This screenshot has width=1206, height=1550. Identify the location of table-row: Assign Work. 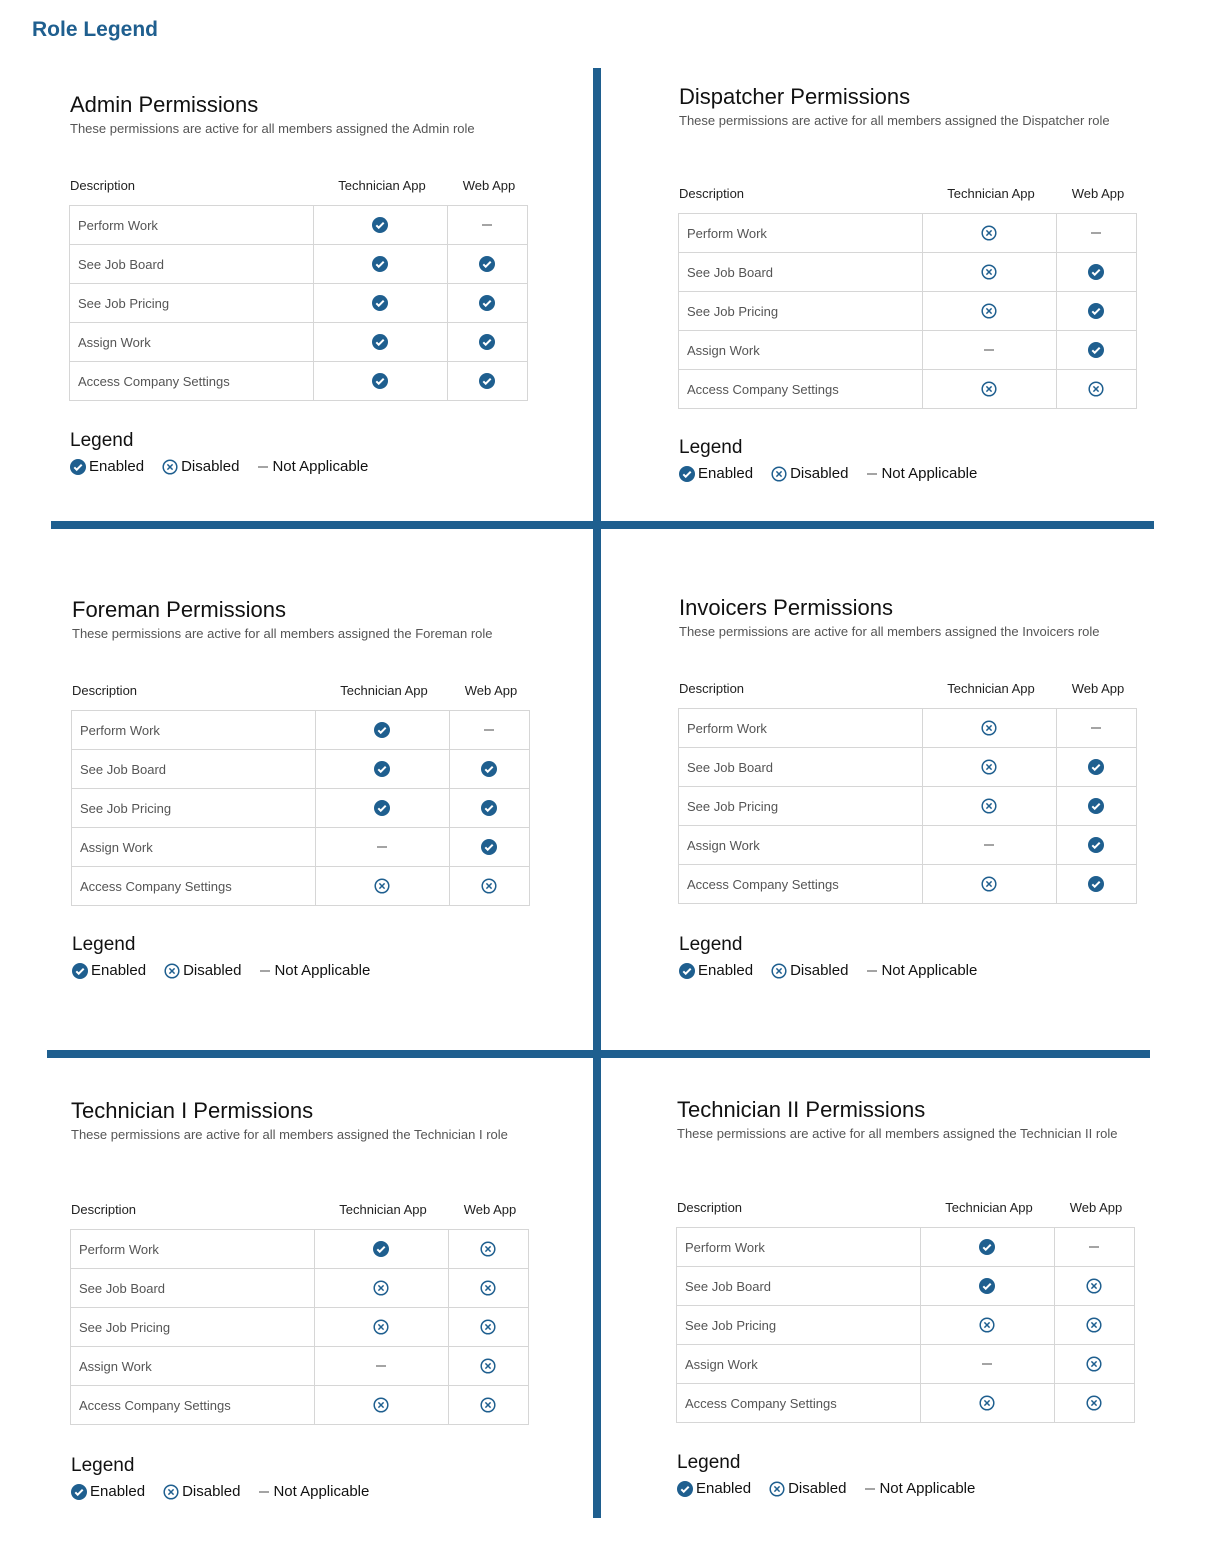
(300, 1366).